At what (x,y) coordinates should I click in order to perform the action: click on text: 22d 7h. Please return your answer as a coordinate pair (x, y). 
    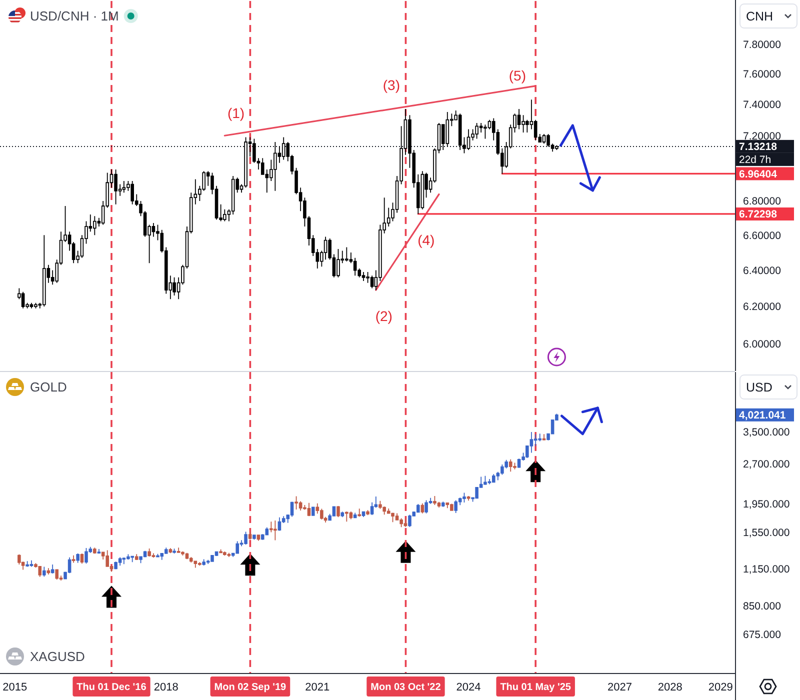
    Looking at the image, I should click on (755, 160).